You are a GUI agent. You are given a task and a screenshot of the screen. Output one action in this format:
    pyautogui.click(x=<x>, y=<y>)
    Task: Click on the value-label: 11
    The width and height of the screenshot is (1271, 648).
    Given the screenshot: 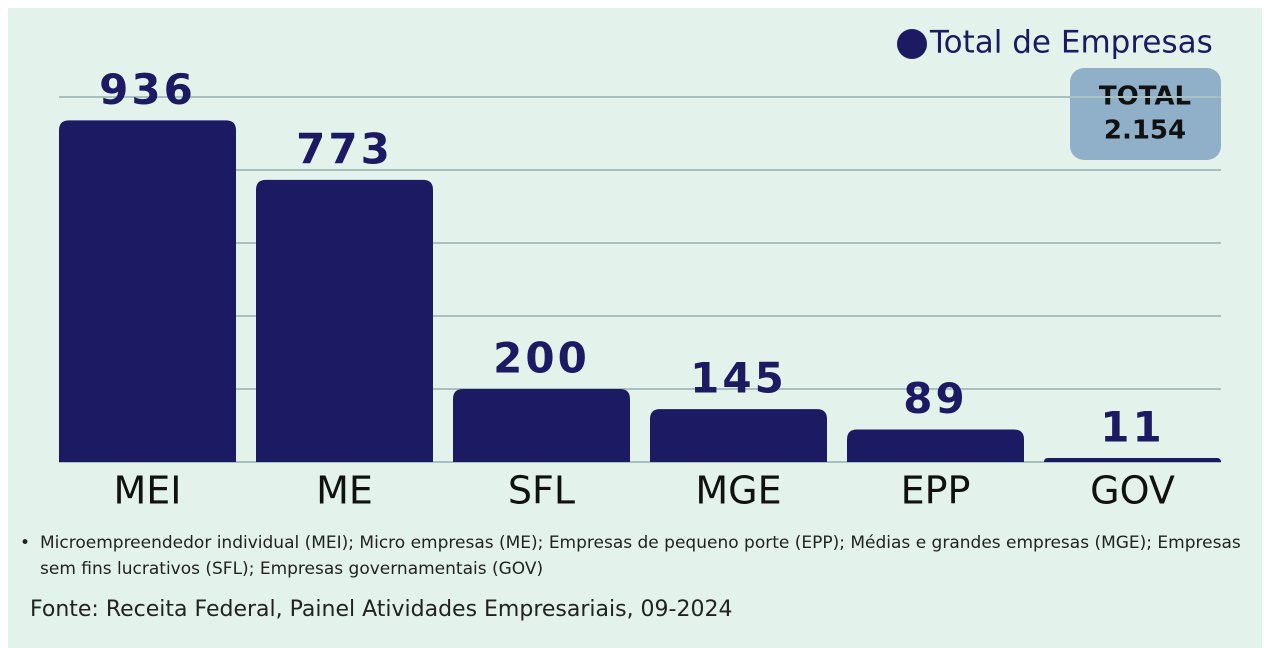 What is the action you would take?
    pyautogui.click(x=1132, y=426)
    